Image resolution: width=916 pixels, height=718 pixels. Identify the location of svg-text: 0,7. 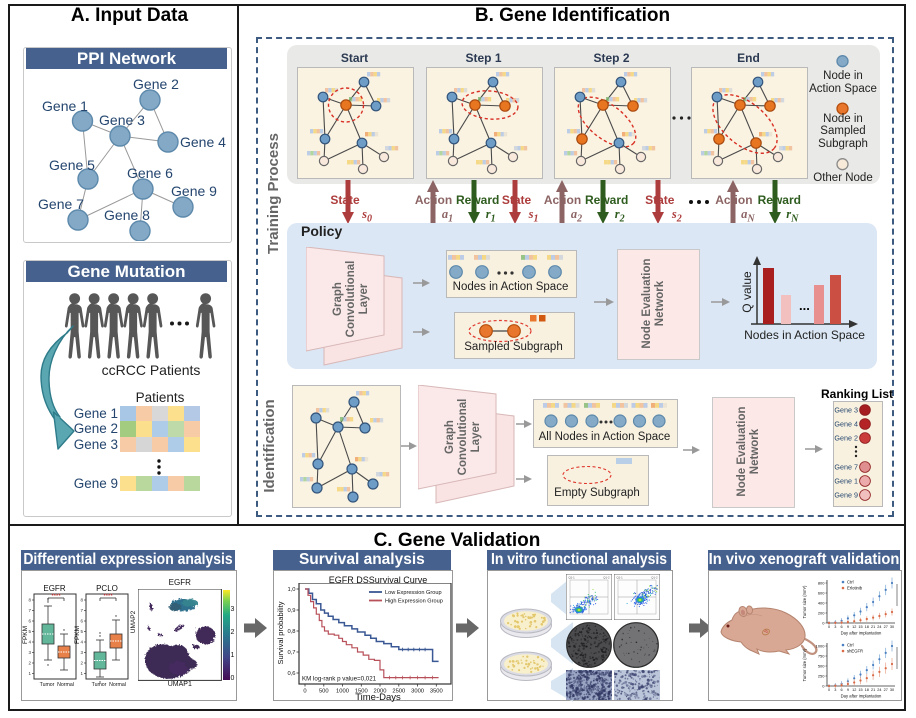
(291, 653).